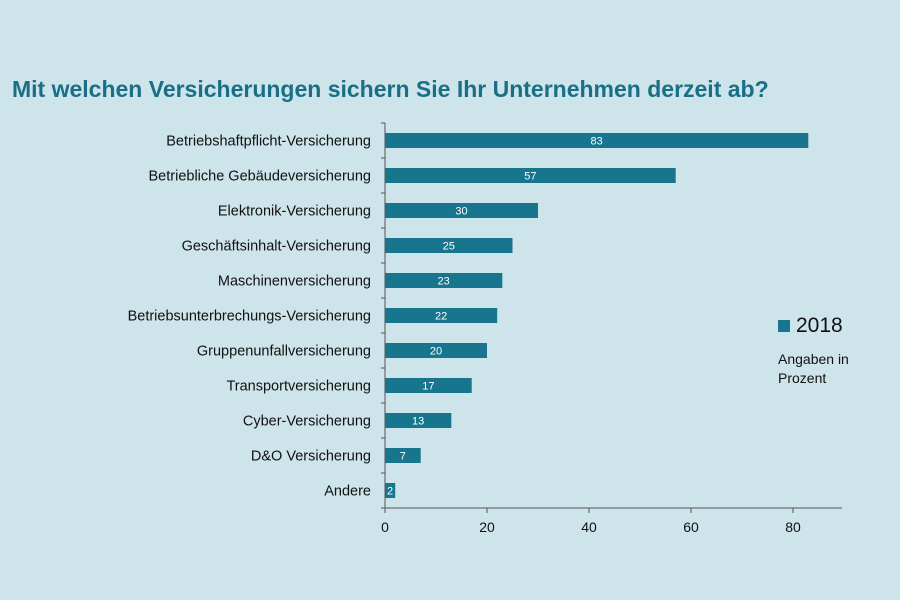  What do you see at coordinates (276, 247) in the screenshot?
I see `category-label: Geschäftsinhalt-Versicherung` at bounding box center [276, 247].